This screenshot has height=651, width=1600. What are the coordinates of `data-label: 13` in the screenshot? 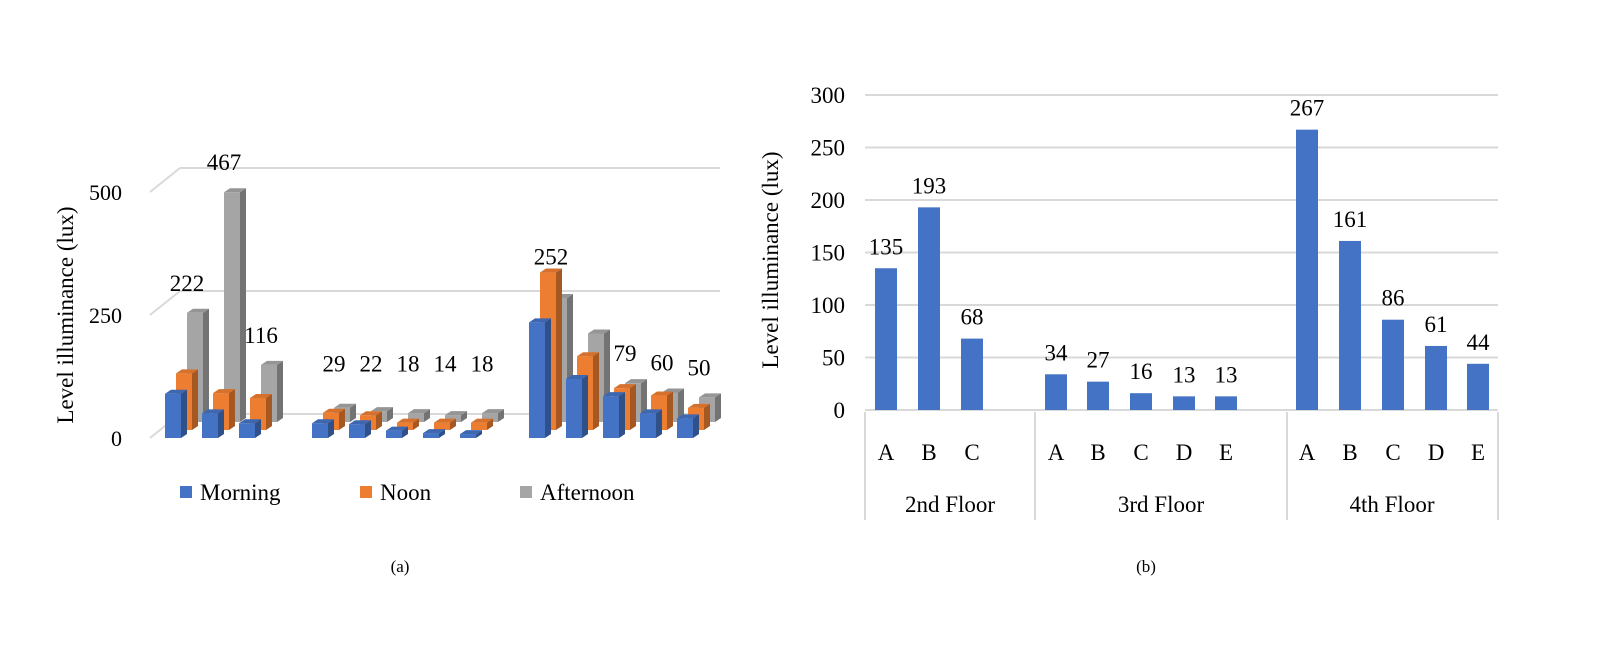 It's located at (1226, 374).